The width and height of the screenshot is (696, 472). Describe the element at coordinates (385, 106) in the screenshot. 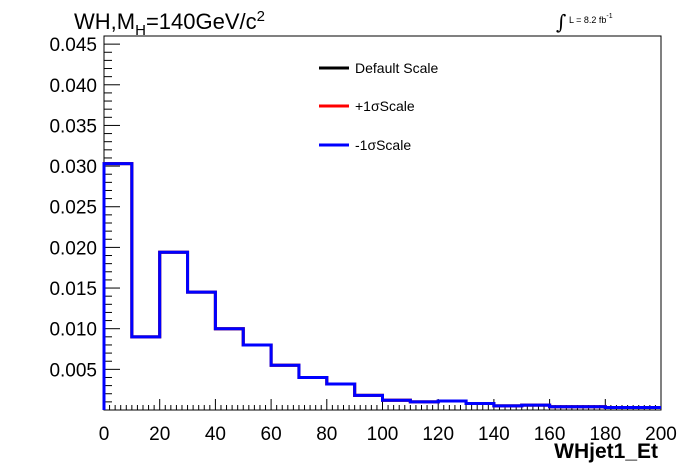

I see `legend-label: +1σScale` at that location.